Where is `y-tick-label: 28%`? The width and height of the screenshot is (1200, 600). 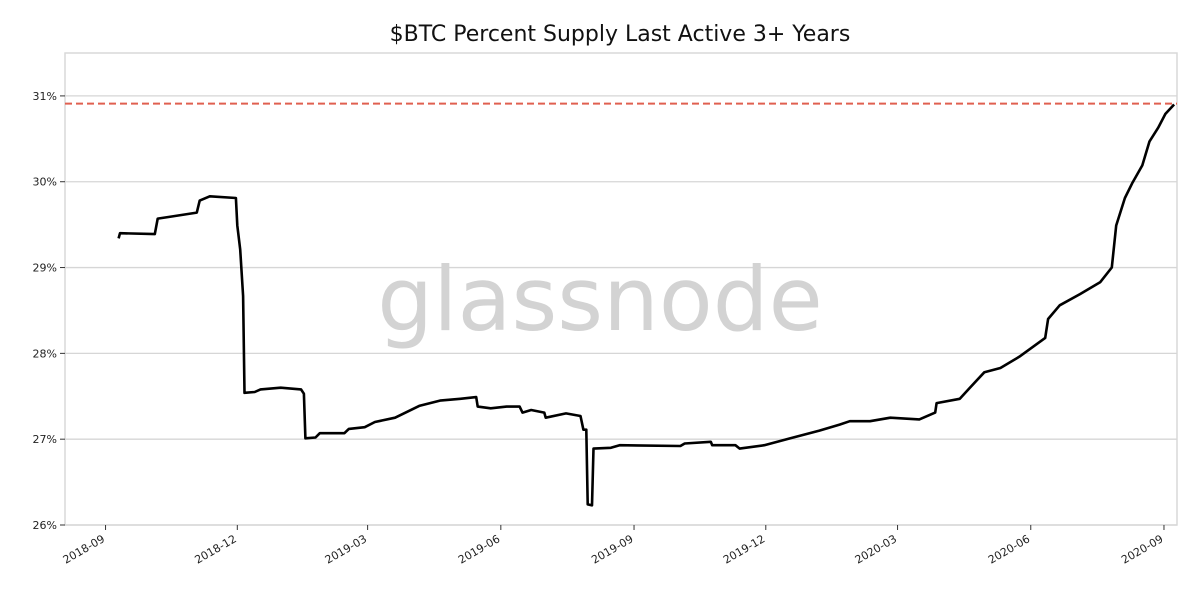
y-tick-label: 28% is located at coordinates (45, 353).